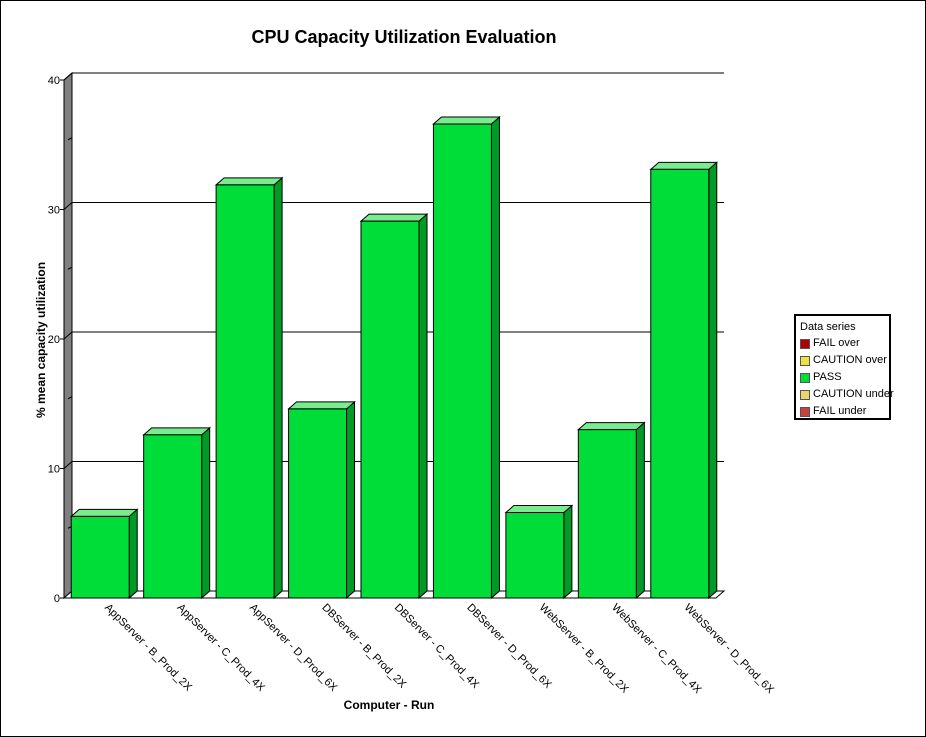 This screenshot has width=926, height=737. Describe the element at coordinates (54, 470) in the screenshot. I see `y-tick-label: 10` at that location.